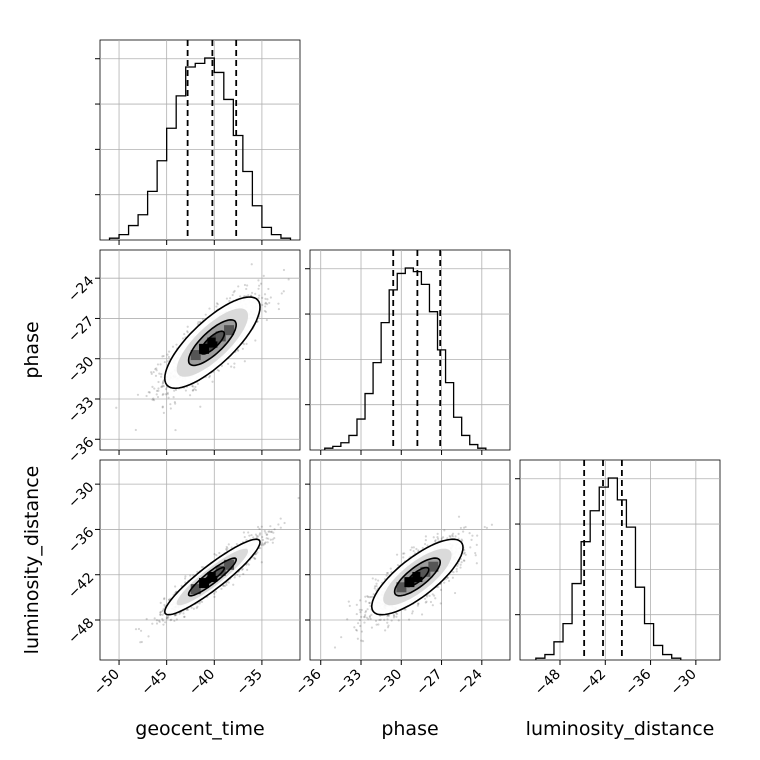 This screenshot has width=760, height=760. What do you see at coordinates (32, 560) in the screenshot?
I see `y-axis-label-luminosity-distance: luminosity_distance` at bounding box center [32, 560].